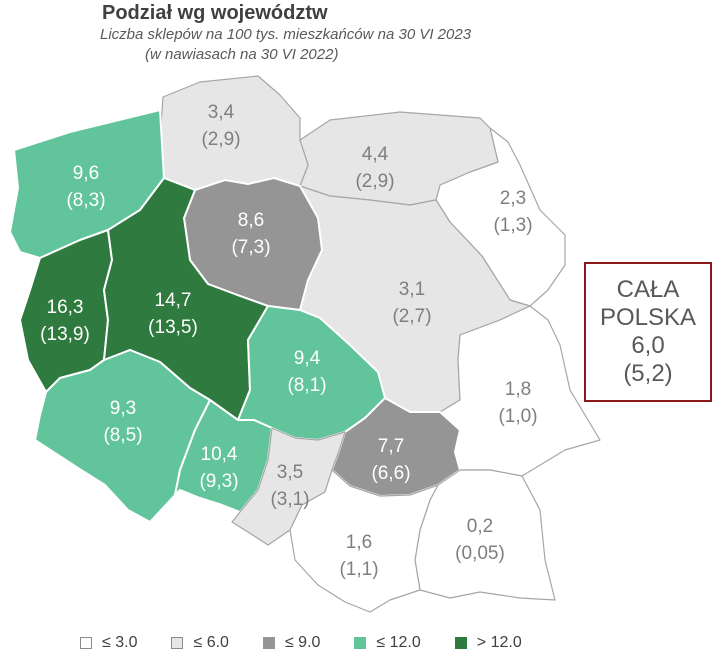  What do you see at coordinates (211, 642) in the screenshot?
I see `legend-label: ≤ 6.0` at bounding box center [211, 642].